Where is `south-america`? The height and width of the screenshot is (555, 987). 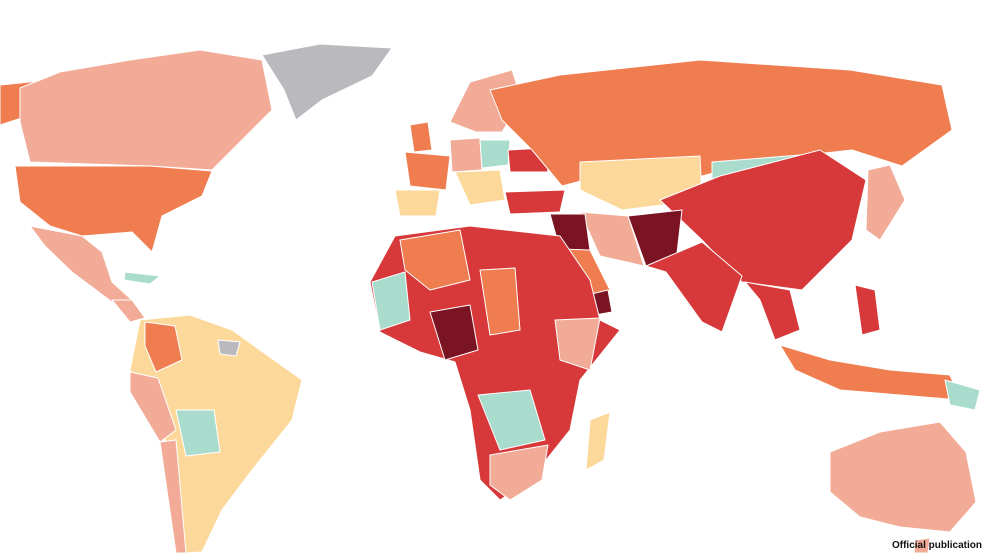 south-america is located at coordinates (216, 434).